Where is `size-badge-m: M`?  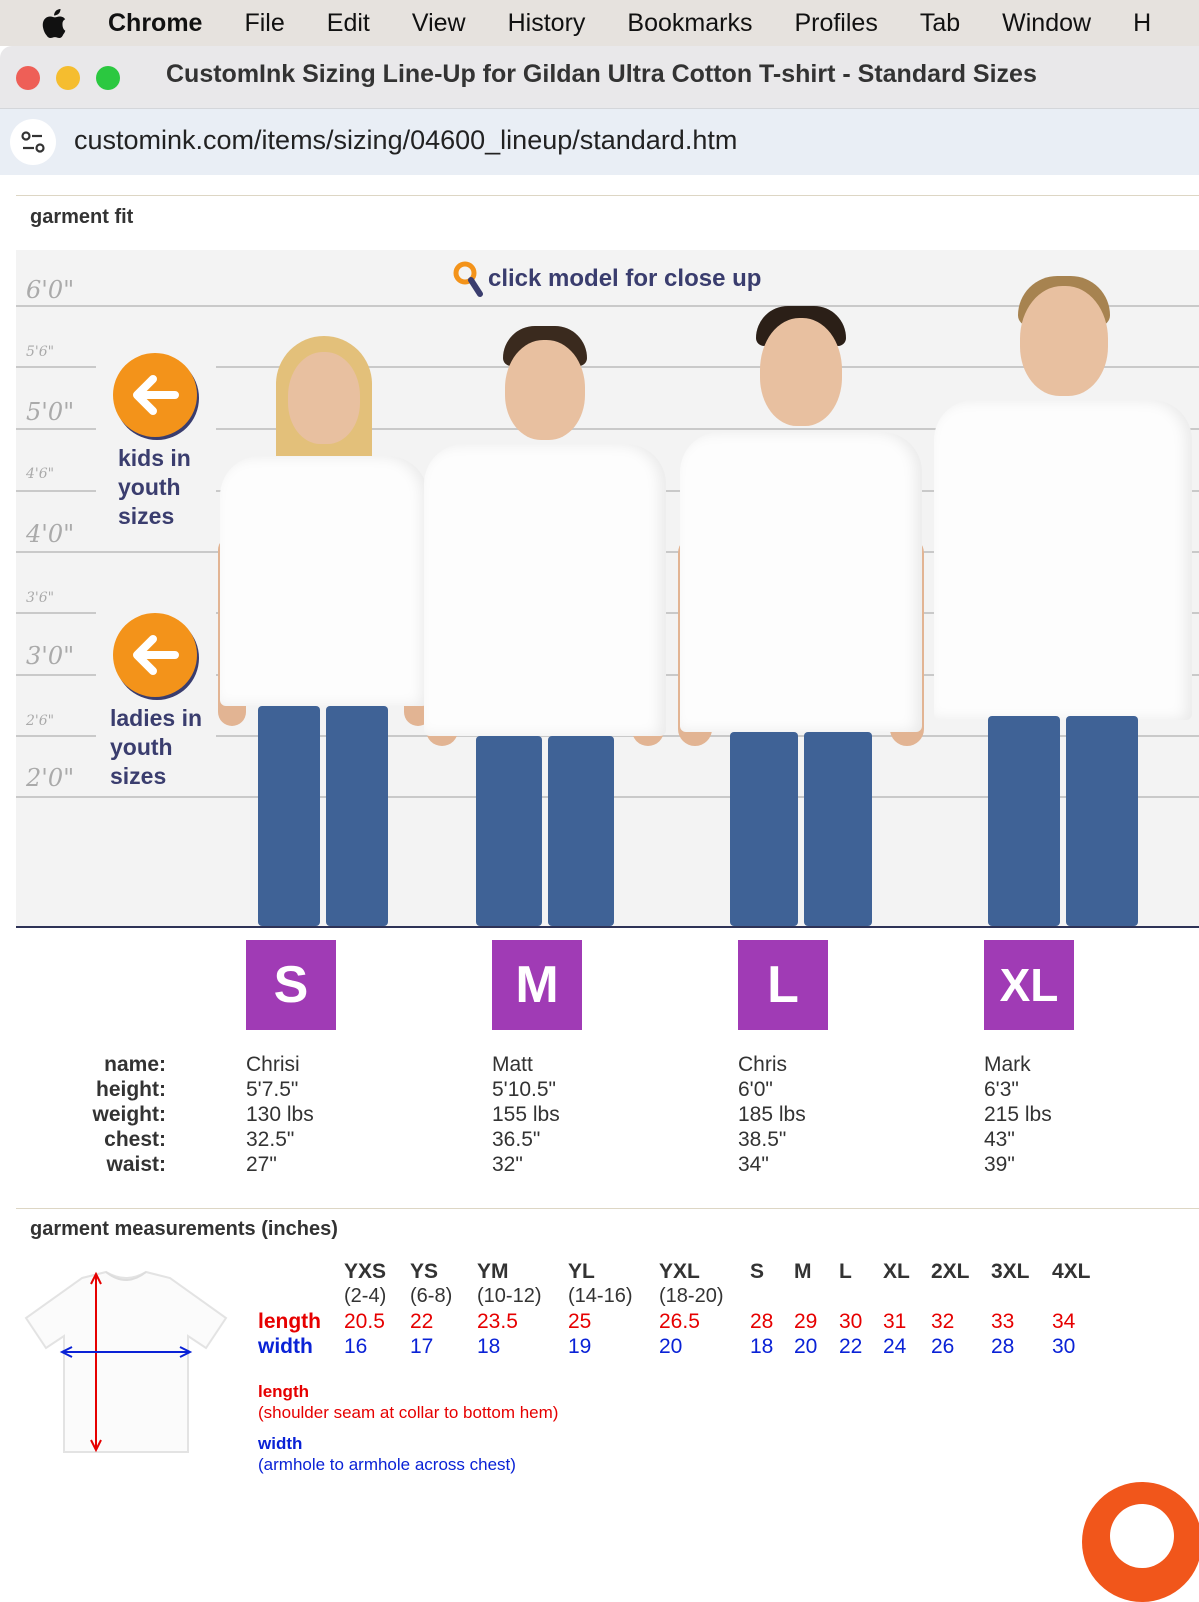 size-badge-m: M is located at coordinates (537, 985).